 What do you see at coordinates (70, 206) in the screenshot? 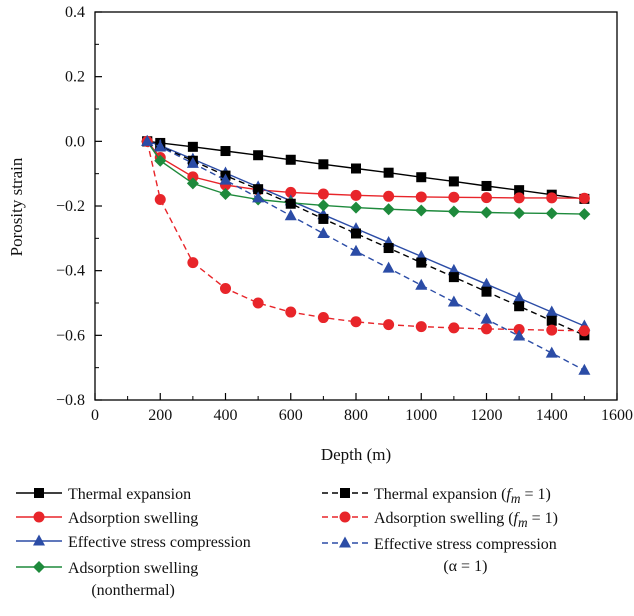
I see `y-tick-label: −0.2` at bounding box center [70, 206].